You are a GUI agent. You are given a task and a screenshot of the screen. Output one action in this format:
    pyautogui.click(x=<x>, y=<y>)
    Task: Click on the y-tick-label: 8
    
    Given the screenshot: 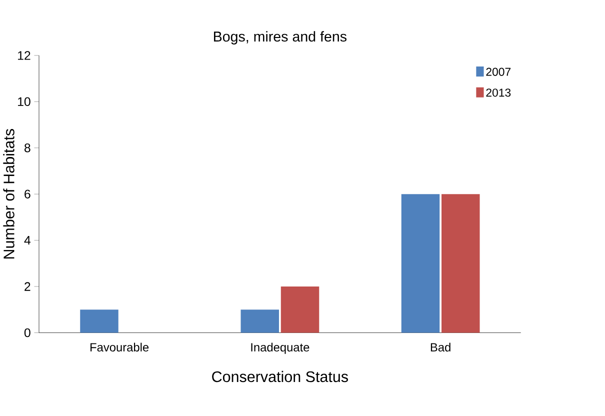 What is the action you would take?
    pyautogui.click(x=27, y=148)
    